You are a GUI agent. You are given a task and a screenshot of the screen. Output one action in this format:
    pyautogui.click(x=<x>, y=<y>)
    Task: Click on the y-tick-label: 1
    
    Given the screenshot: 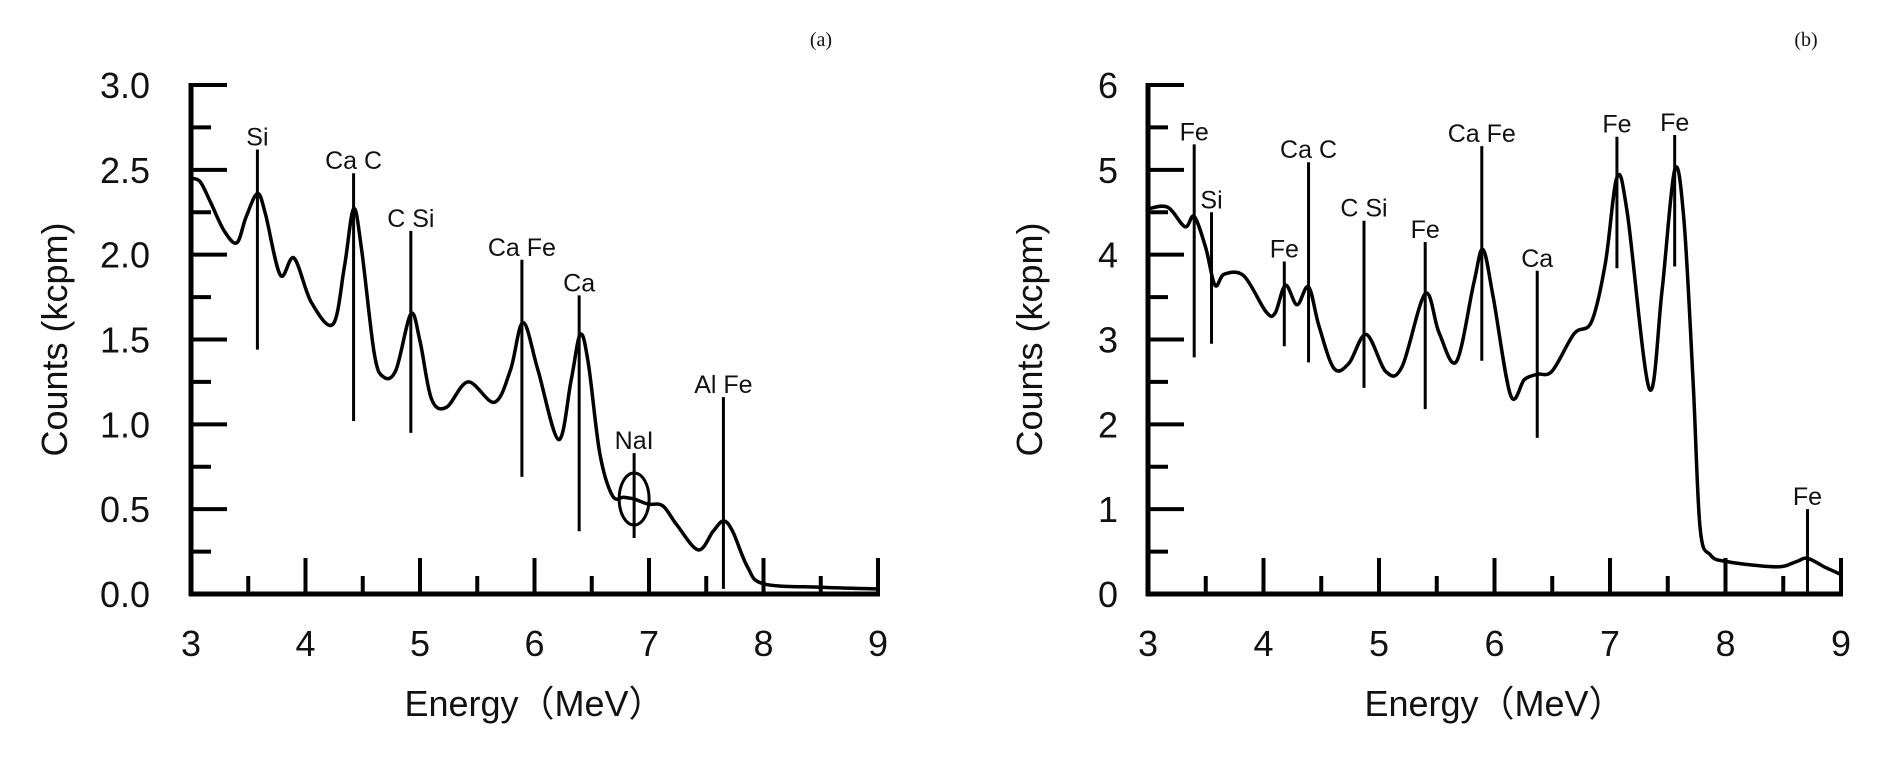 What is the action you would take?
    pyautogui.click(x=1108, y=509)
    